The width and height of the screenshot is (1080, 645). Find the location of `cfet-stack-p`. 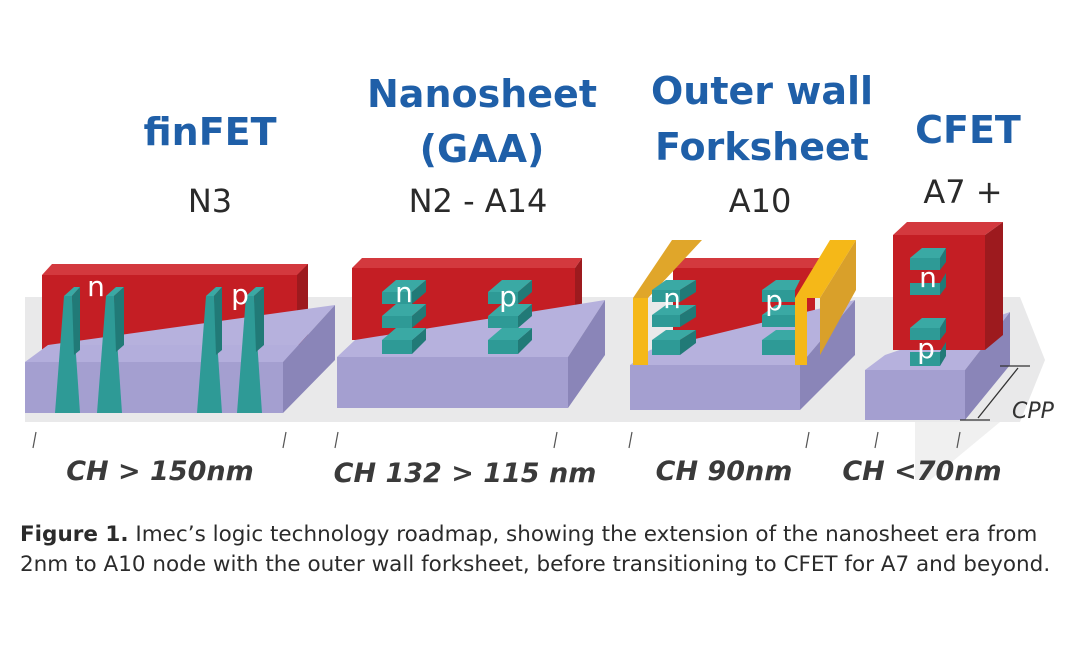

cfet-stack-p is located at coordinates (928, 342).